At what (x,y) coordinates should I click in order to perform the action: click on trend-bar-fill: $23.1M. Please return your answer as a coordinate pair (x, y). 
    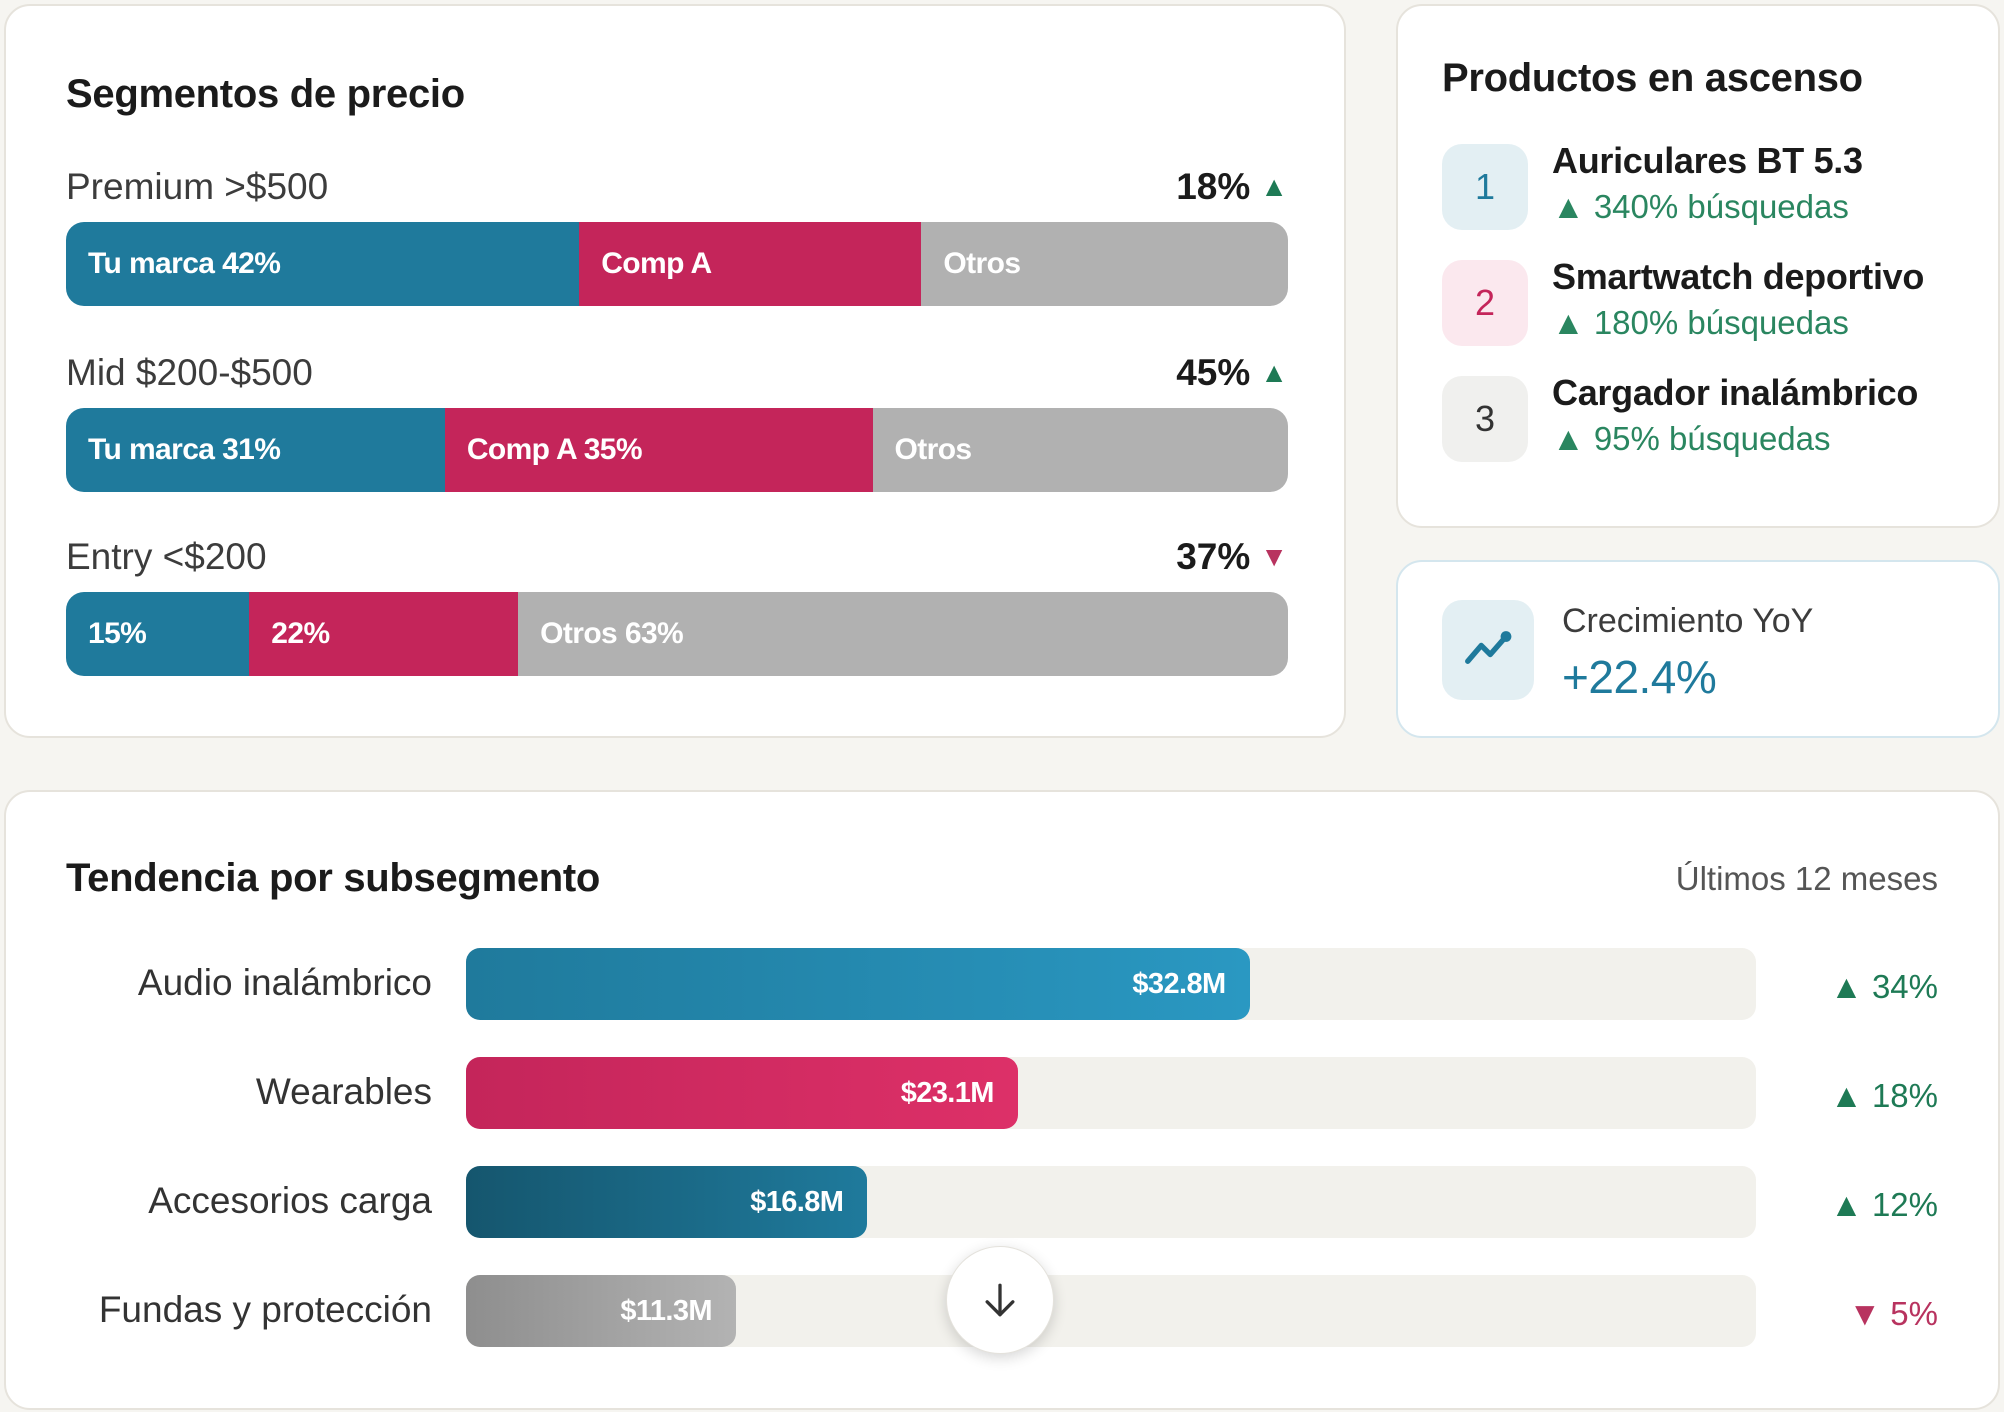
    Looking at the image, I should click on (742, 1093).